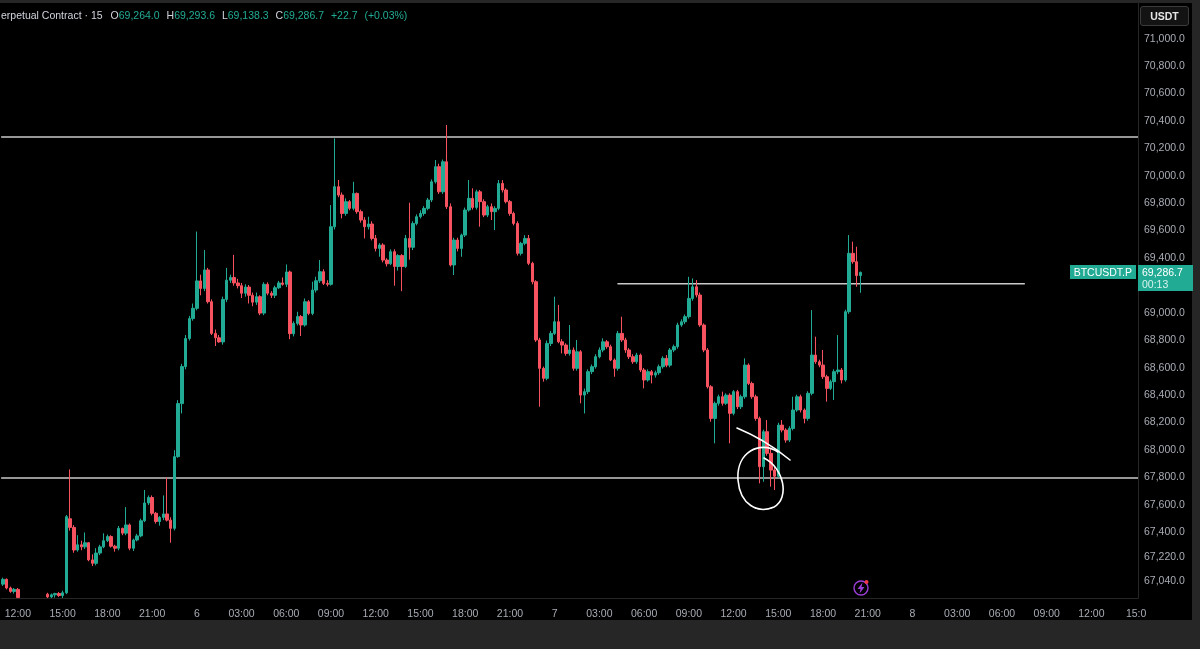  I want to click on y-tick-label: 68,200.0, so click(1165, 421).